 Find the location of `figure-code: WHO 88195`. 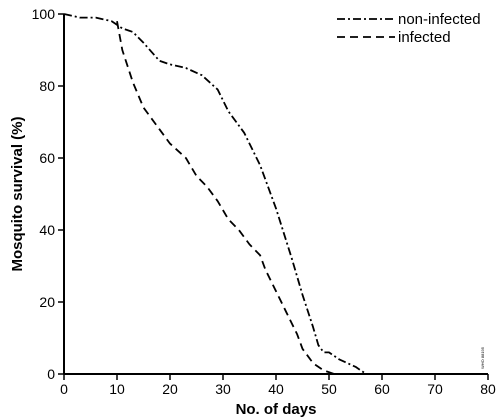

figure-code: WHO 88195 is located at coordinates (482, 357).